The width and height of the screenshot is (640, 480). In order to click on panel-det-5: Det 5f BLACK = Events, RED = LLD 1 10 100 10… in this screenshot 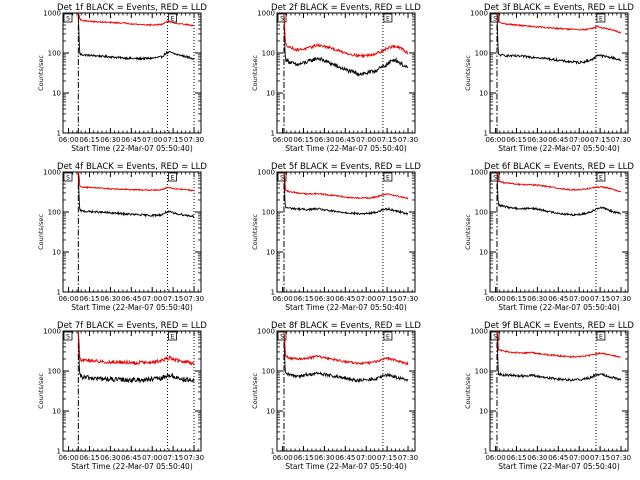, I will do `click(336, 237)`.